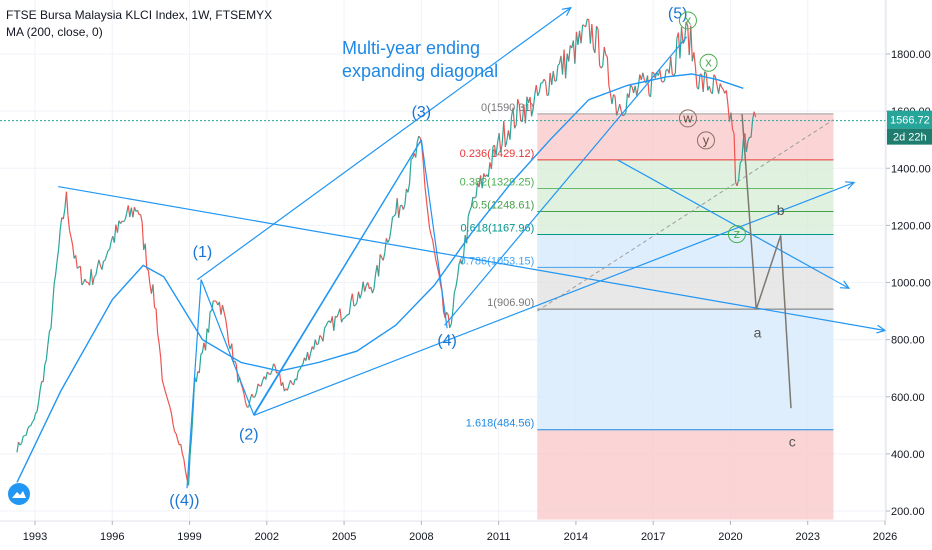 The height and width of the screenshot is (550, 932). I want to click on wave-circle, so click(687, 118).